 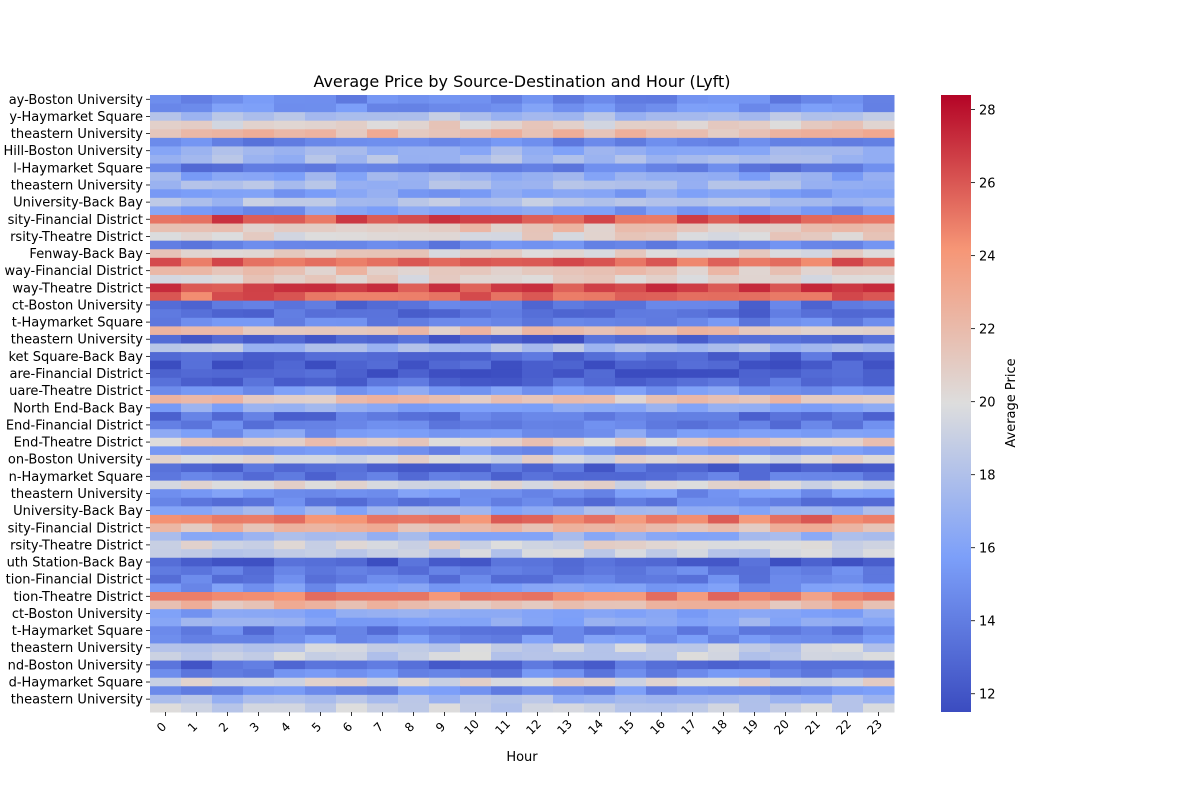 What do you see at coordinates (86, 254) in the screenshot?
I see `y-tick-label: Fenway-Back Bay` at bounding box center [86, 254].